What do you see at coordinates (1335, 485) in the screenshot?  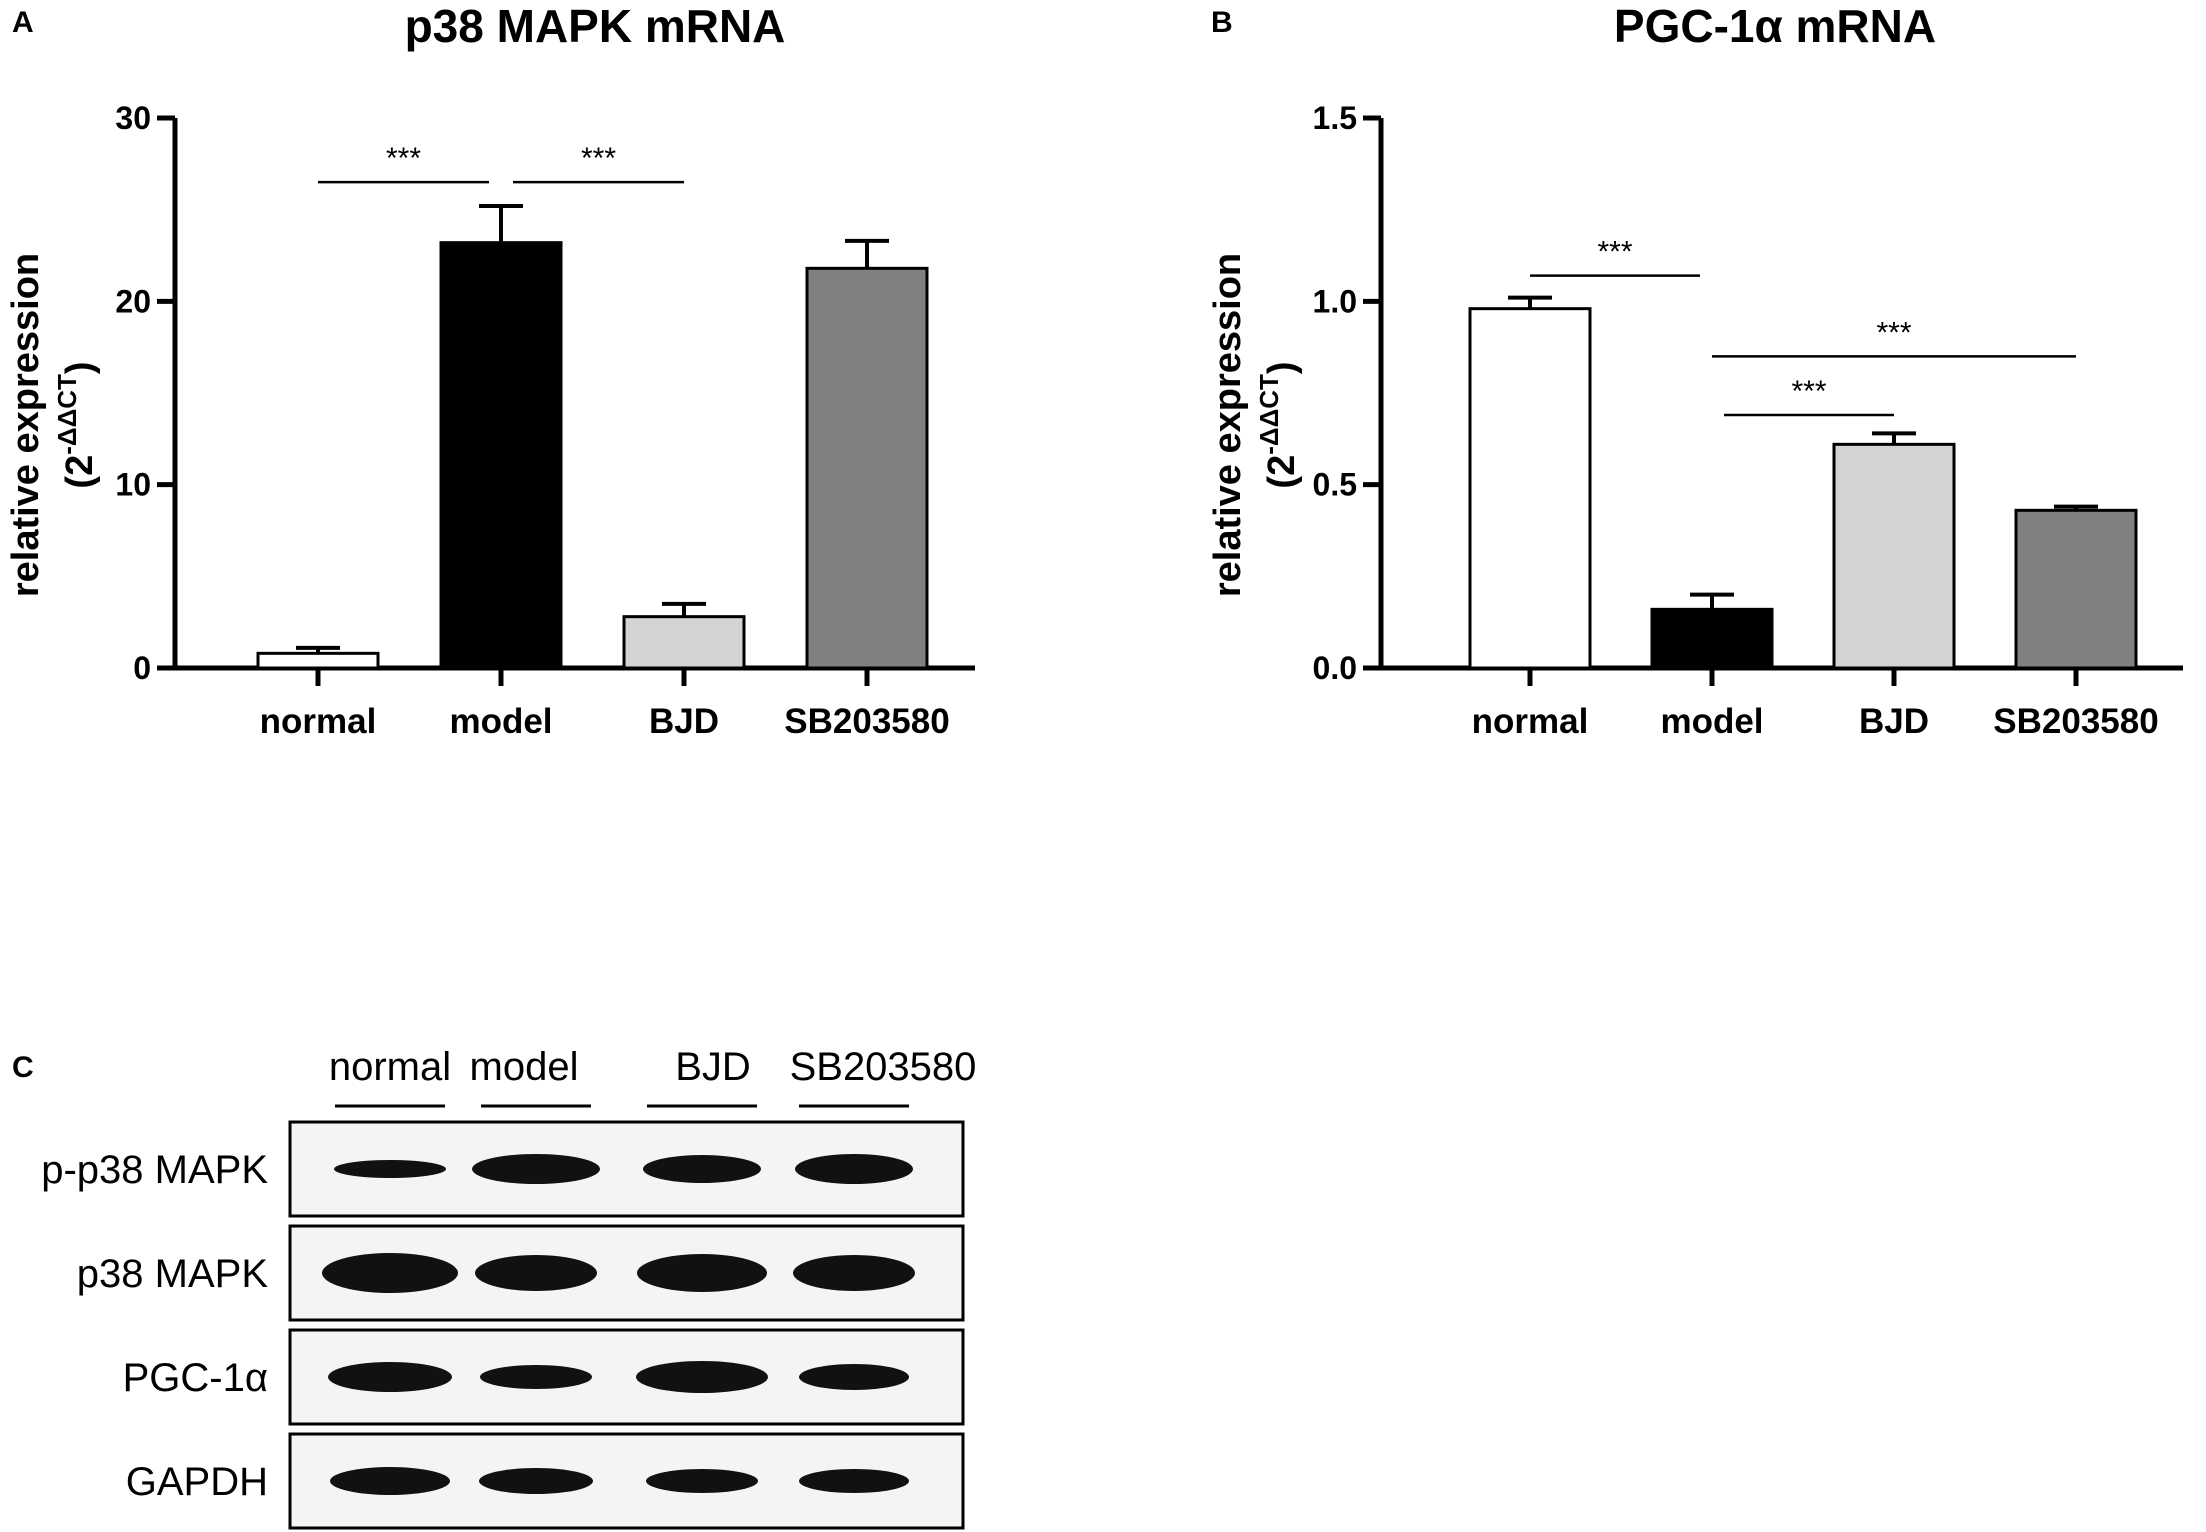 I see `chart-b-ytick-label: 0.5` at bounding box center [1335, 485].